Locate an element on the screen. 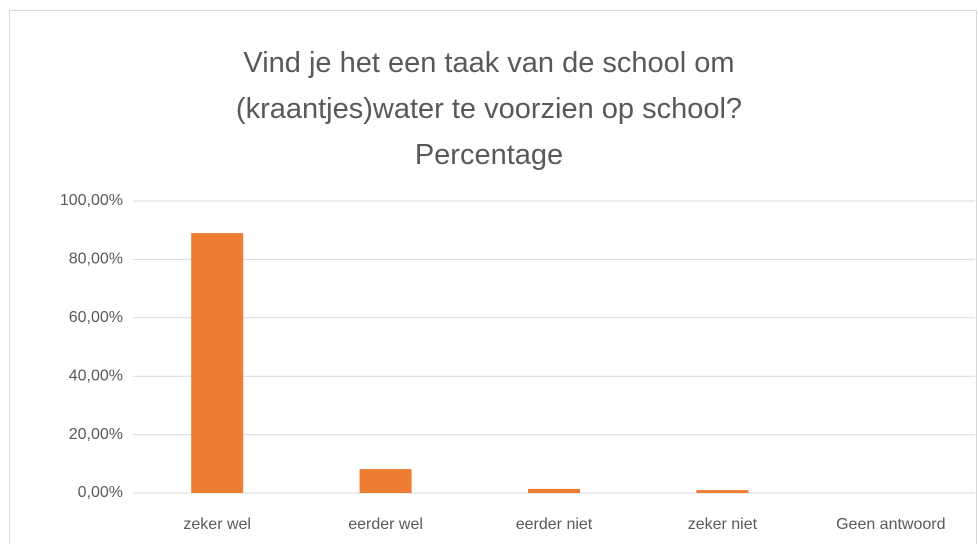  x-tick-label: eerder niet is located at coordinates (554, 524).